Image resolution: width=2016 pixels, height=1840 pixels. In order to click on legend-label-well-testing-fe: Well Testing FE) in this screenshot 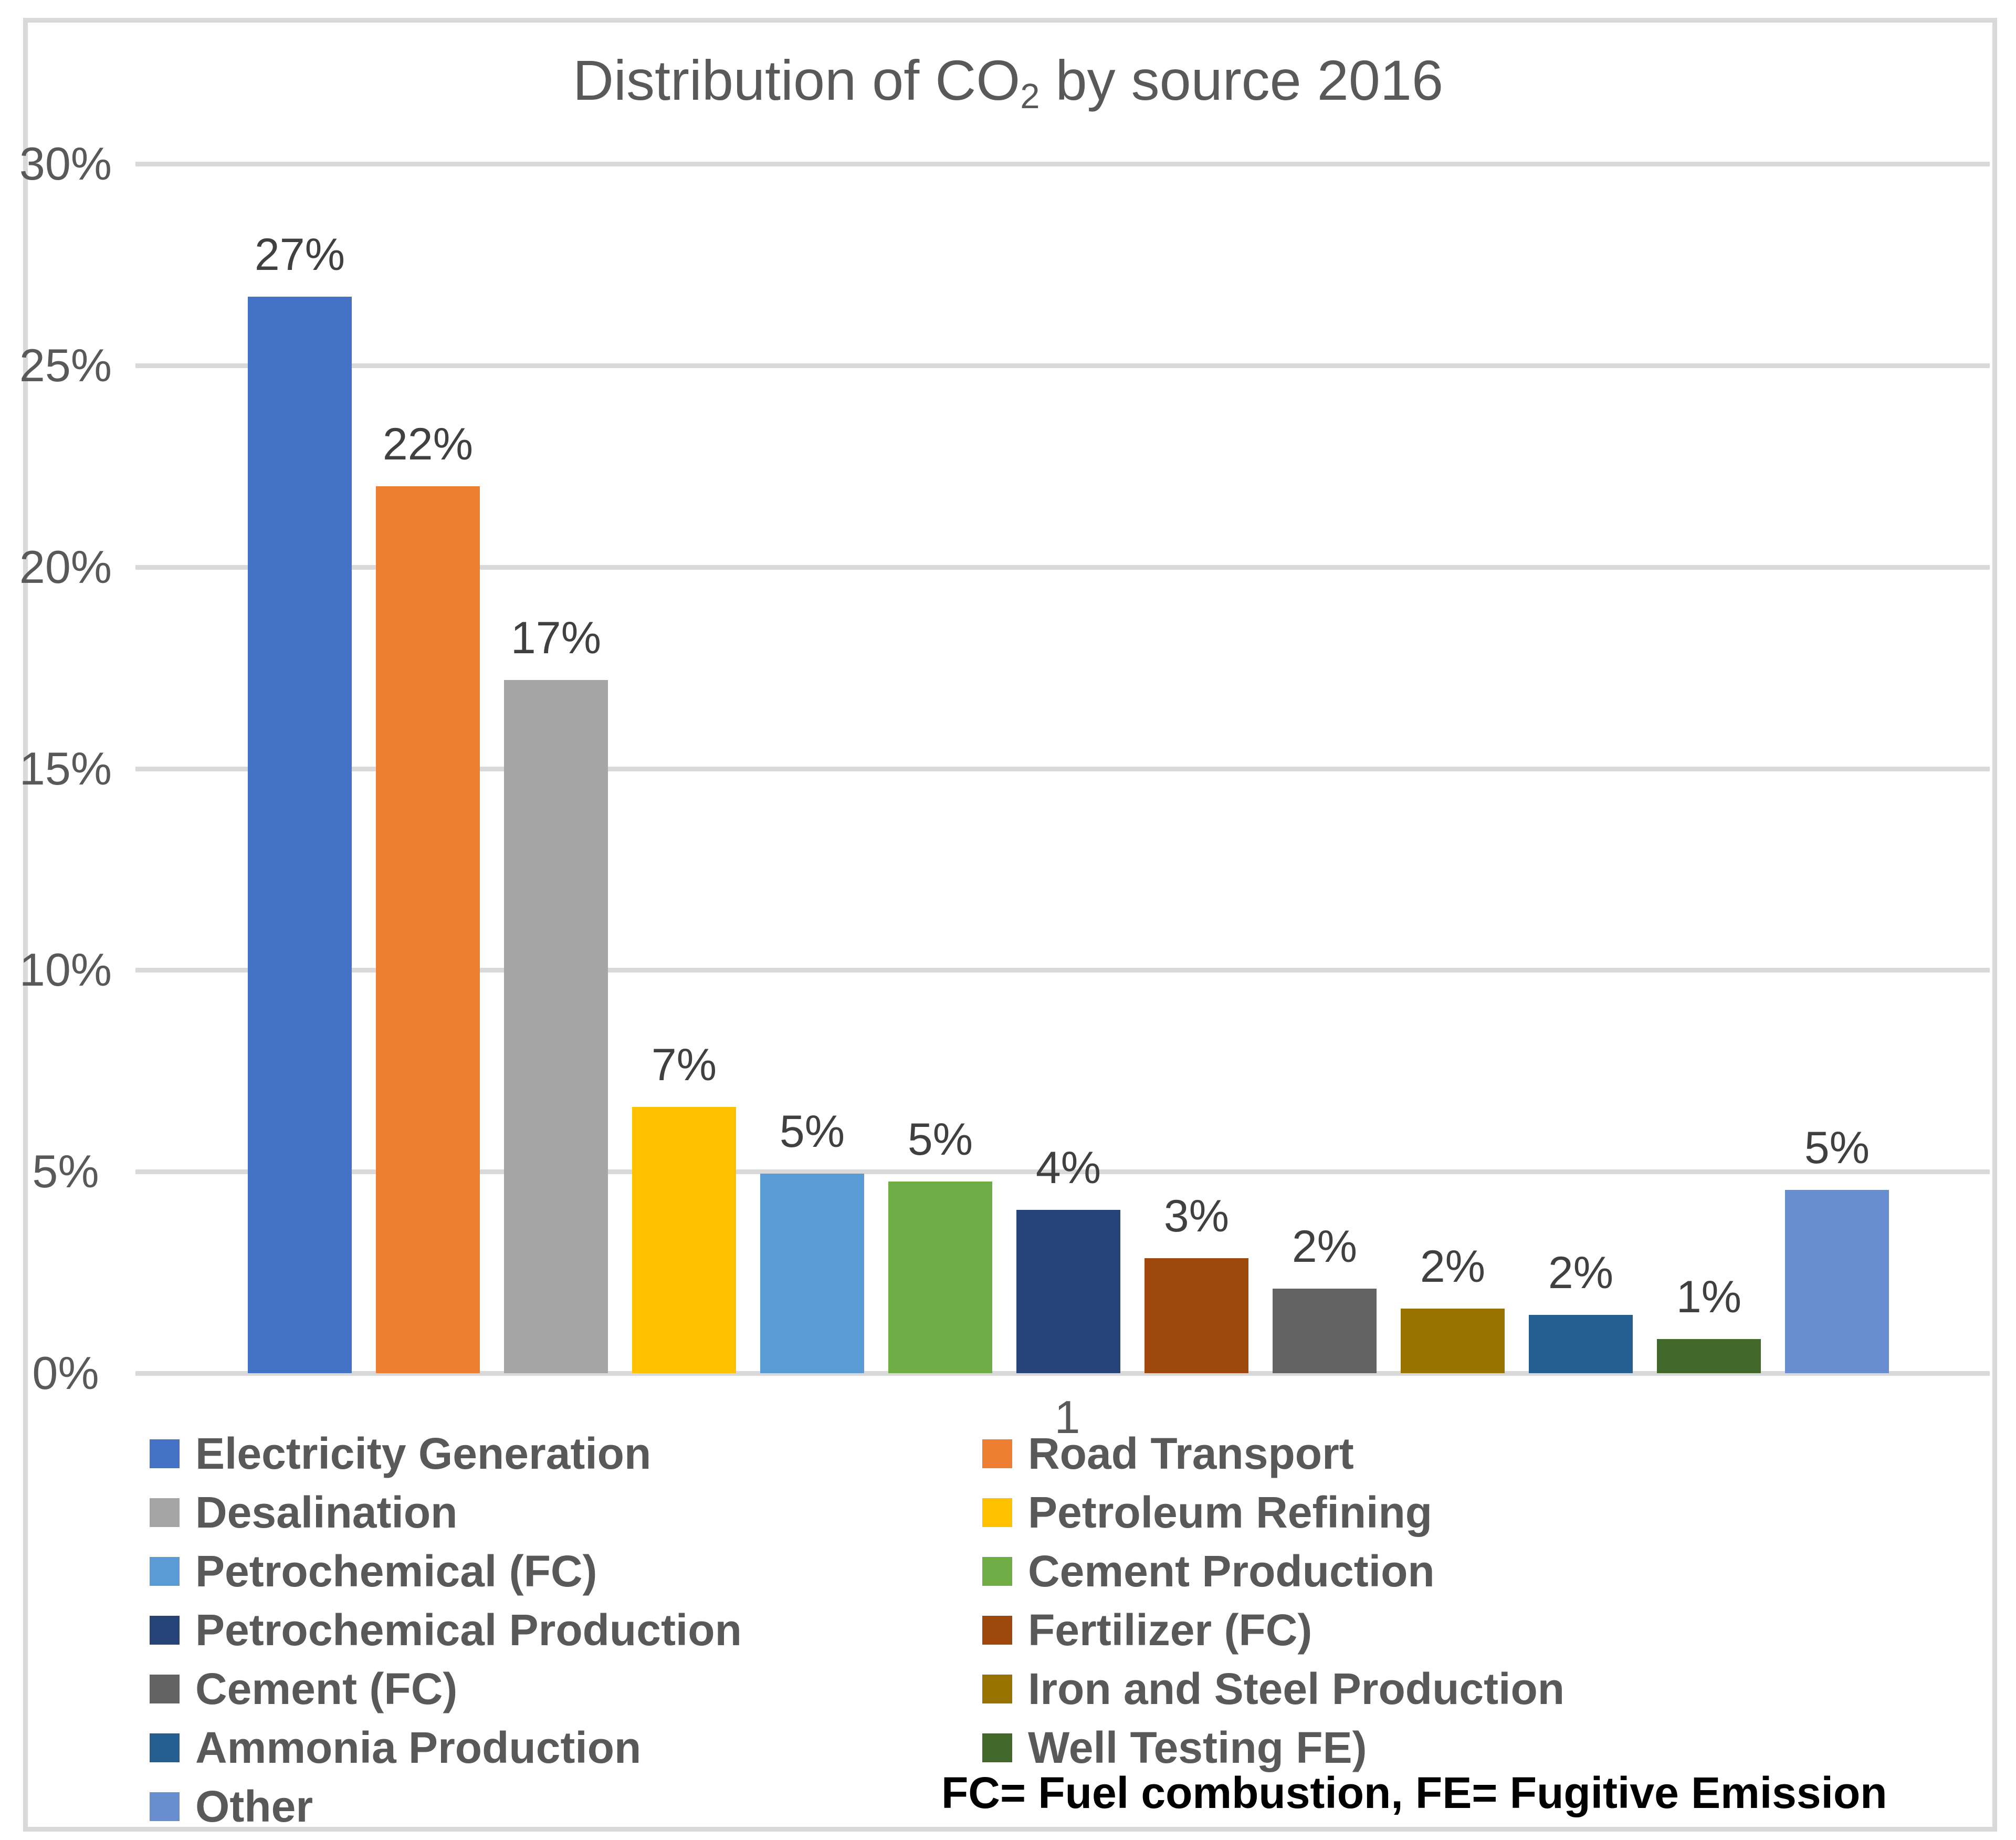, I will do `click(1197, 1747)`.